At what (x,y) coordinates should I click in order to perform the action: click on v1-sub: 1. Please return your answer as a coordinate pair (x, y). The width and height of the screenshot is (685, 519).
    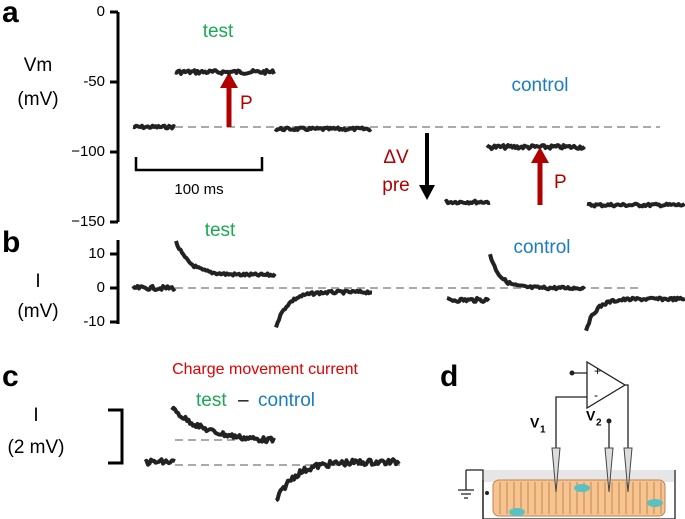
    Looking at the image, I should click on (543, 430).